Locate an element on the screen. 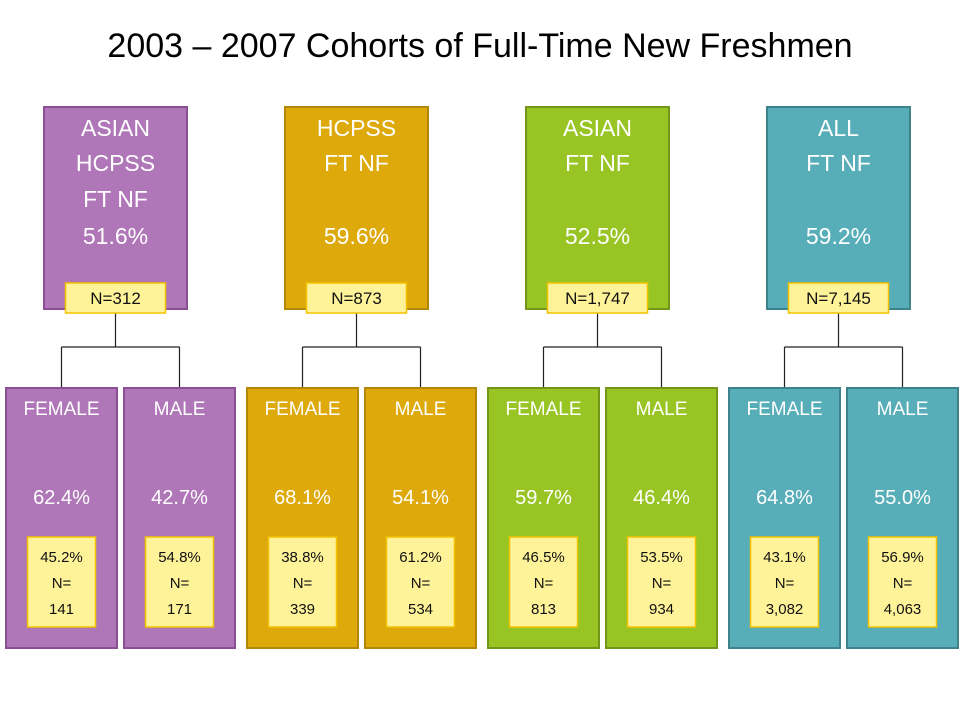 This screenshot has width=960, height=720. child-group: MALE 46.4% 53.5% N= 934 is located at coordinates (661, 518).